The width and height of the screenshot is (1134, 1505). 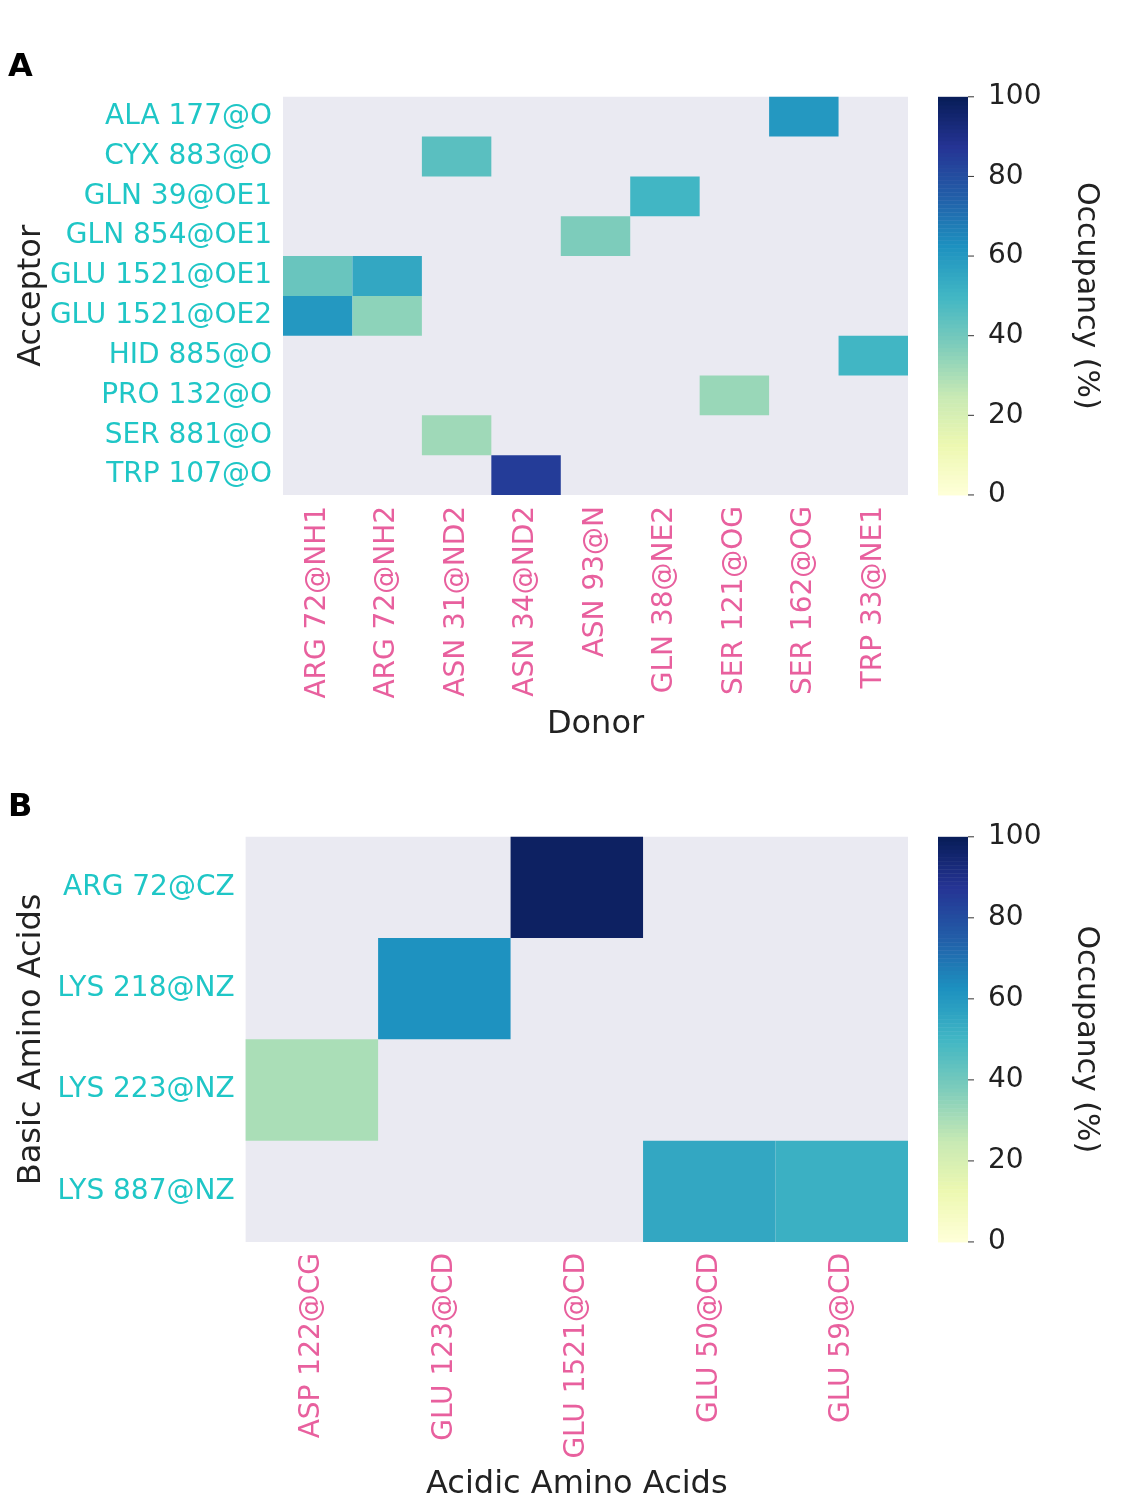 I want to click on x-tick-label: ASP 122@CG, so click(x=310, y=1345).